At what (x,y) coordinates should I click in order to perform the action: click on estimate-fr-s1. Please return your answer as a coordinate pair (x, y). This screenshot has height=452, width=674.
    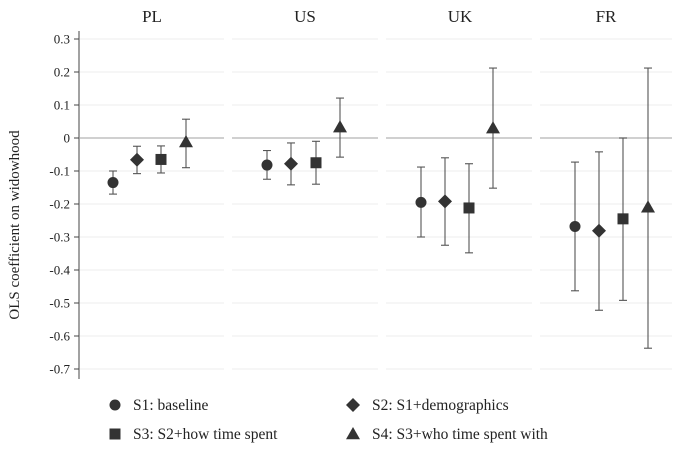
    Looking at the image, I should click on (575, 226).